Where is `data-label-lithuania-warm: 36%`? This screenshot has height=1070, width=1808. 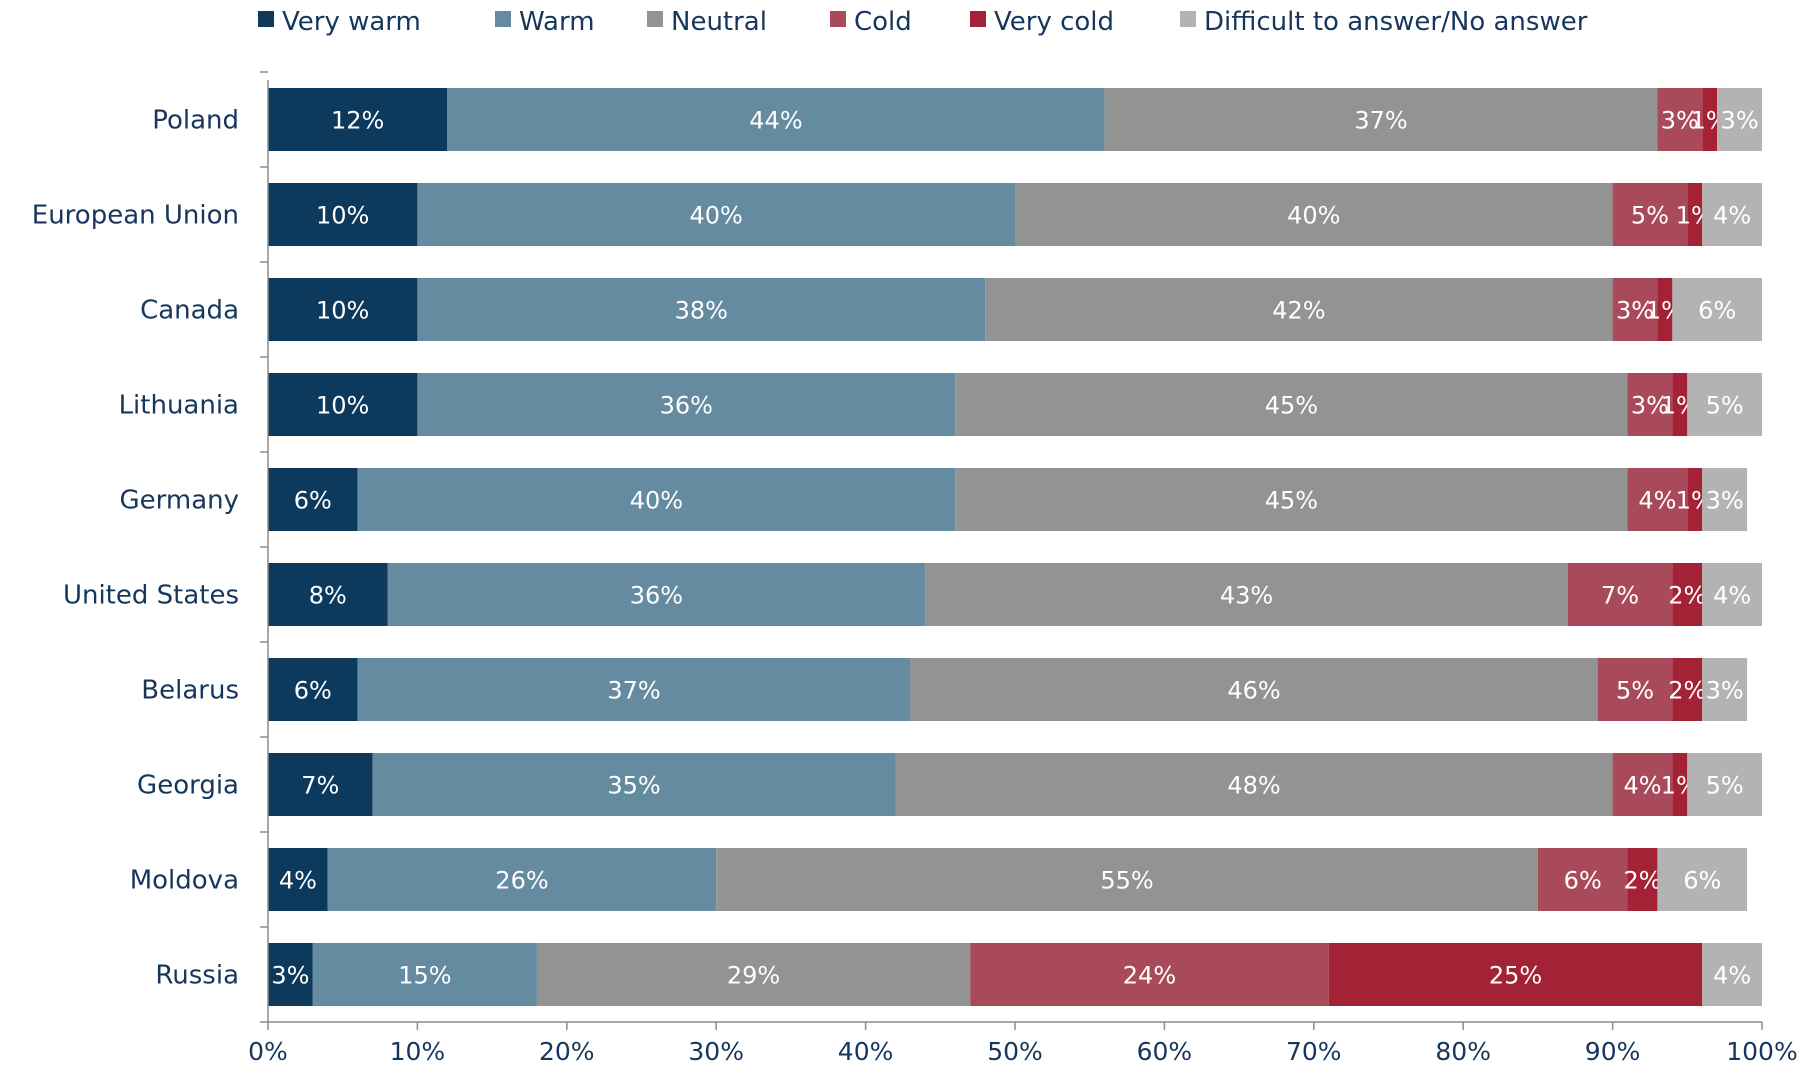
data-label-lithuania-warm: 36% is located at coordinates (686, 406).